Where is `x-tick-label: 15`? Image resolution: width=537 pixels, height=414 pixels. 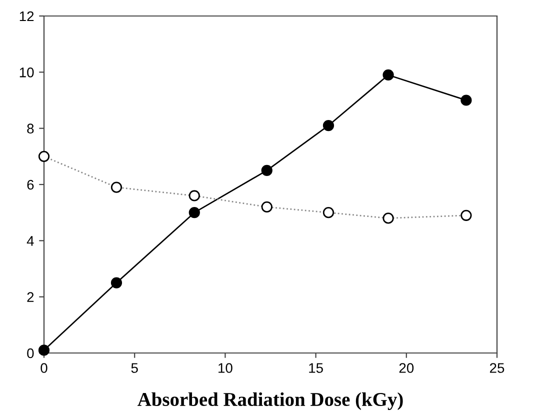 x-tick-label: 15 is located at coordinates (316, 368).